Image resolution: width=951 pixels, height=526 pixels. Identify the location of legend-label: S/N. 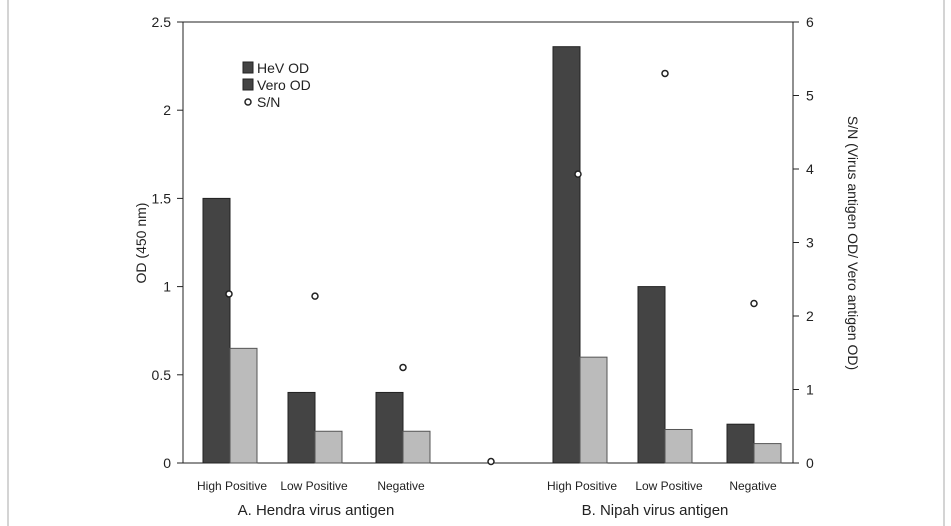
(268, 102).